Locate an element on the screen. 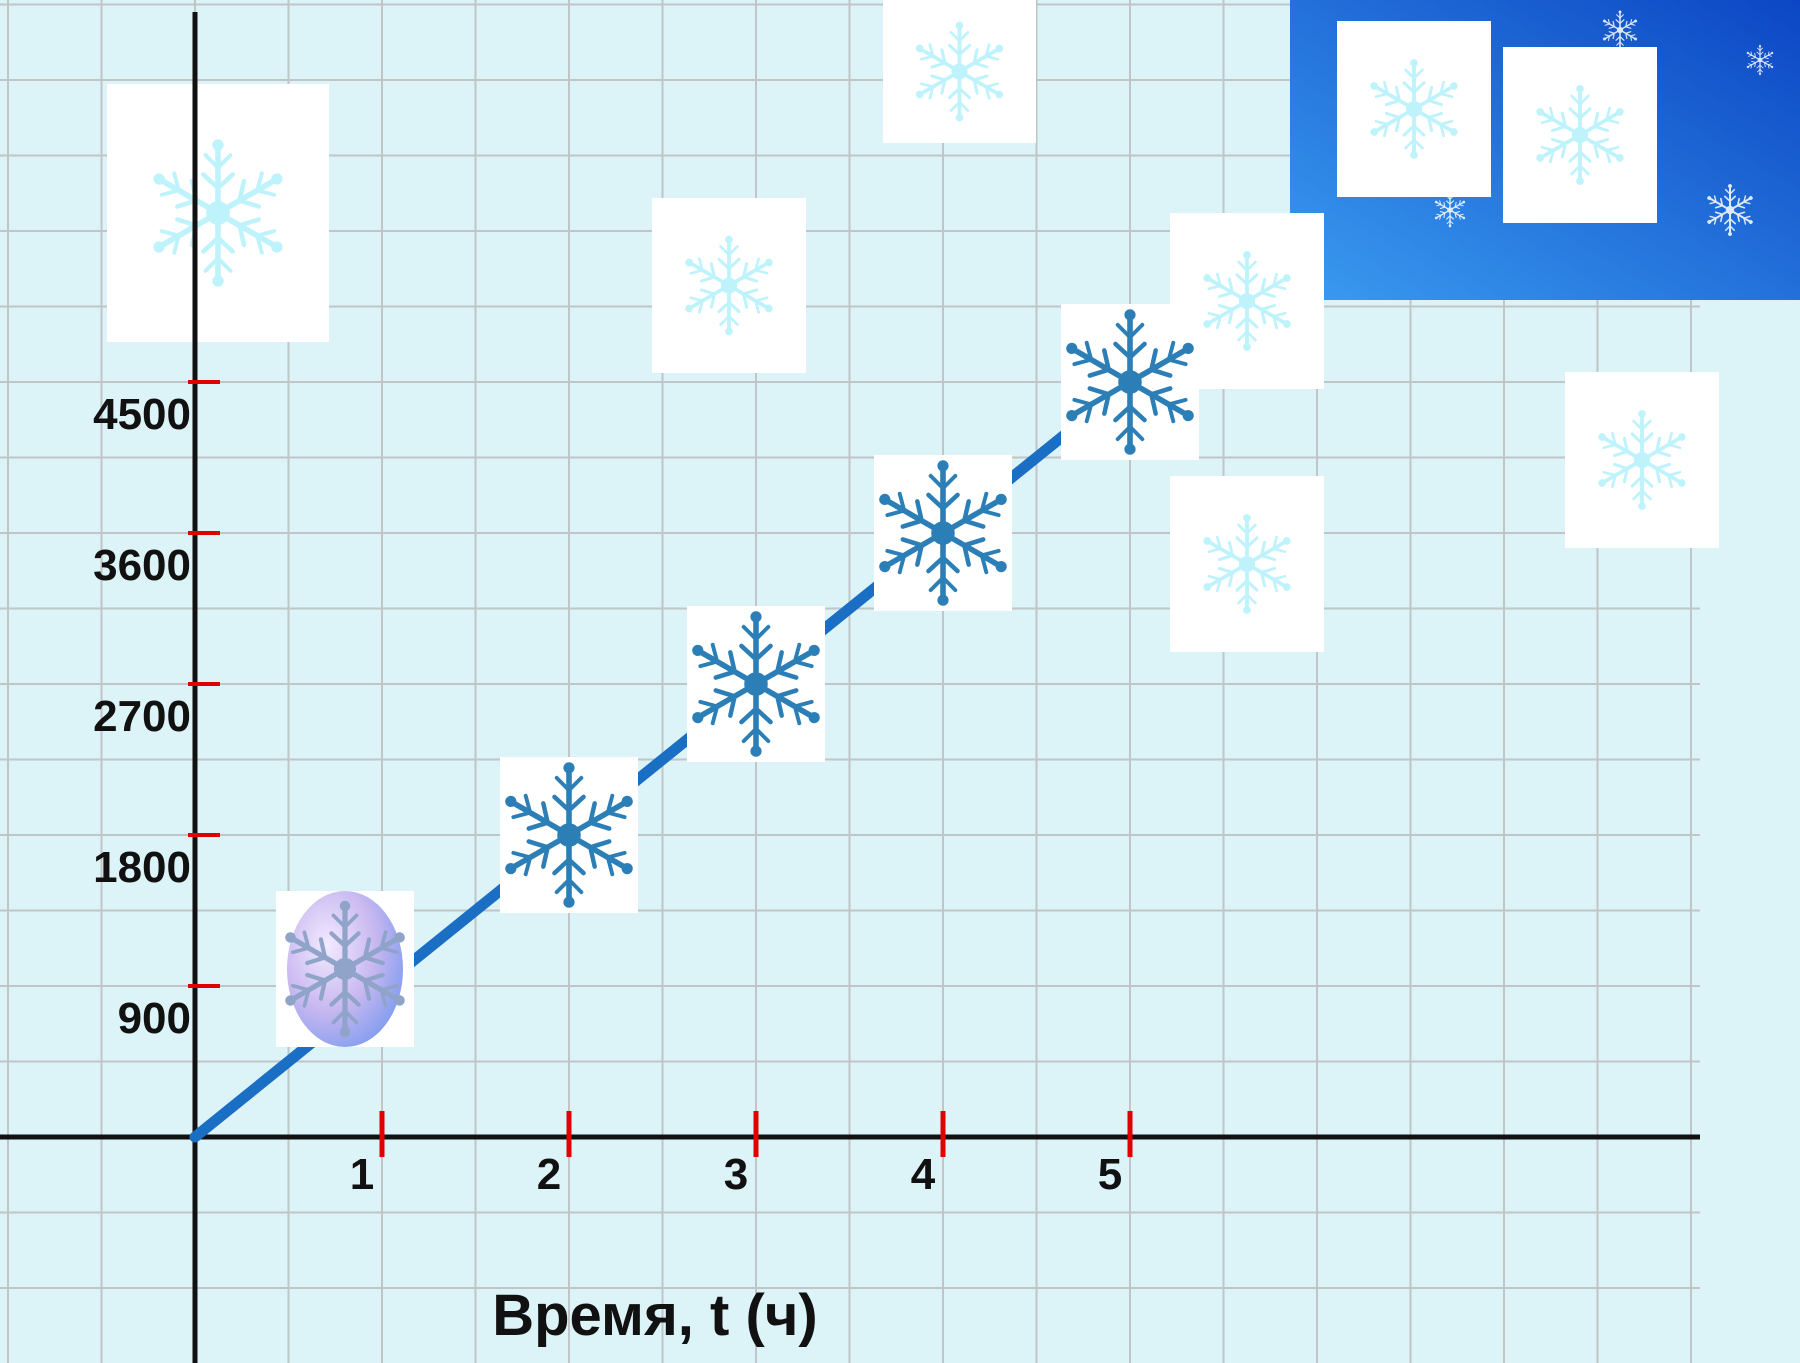 Image resolution: width=1800 pixels, height=1363 pixels. x-tick-label: 1 is located at coordinates (362, 1174).